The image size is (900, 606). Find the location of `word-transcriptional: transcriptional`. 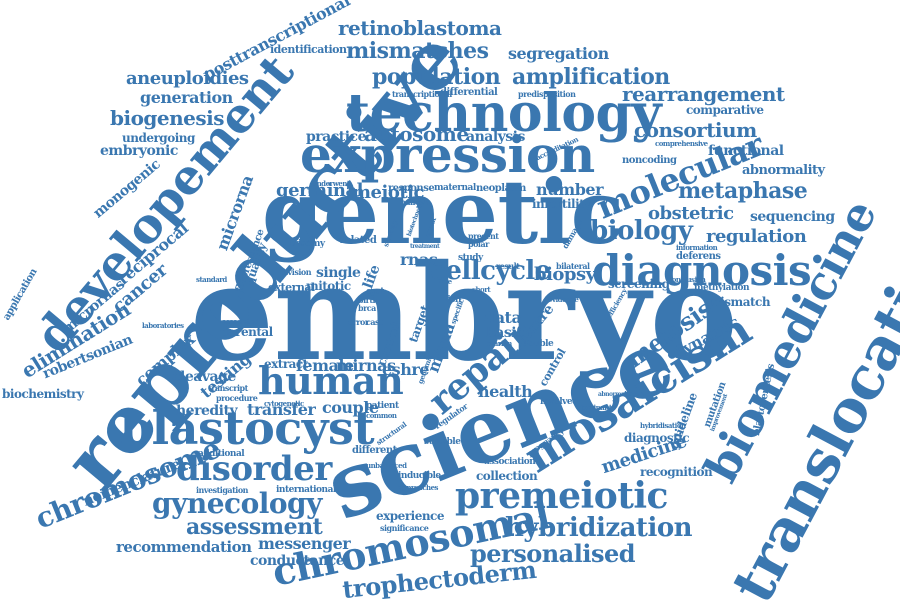

word-transcriptional: transcriptional is located at coordinates (422, 94).